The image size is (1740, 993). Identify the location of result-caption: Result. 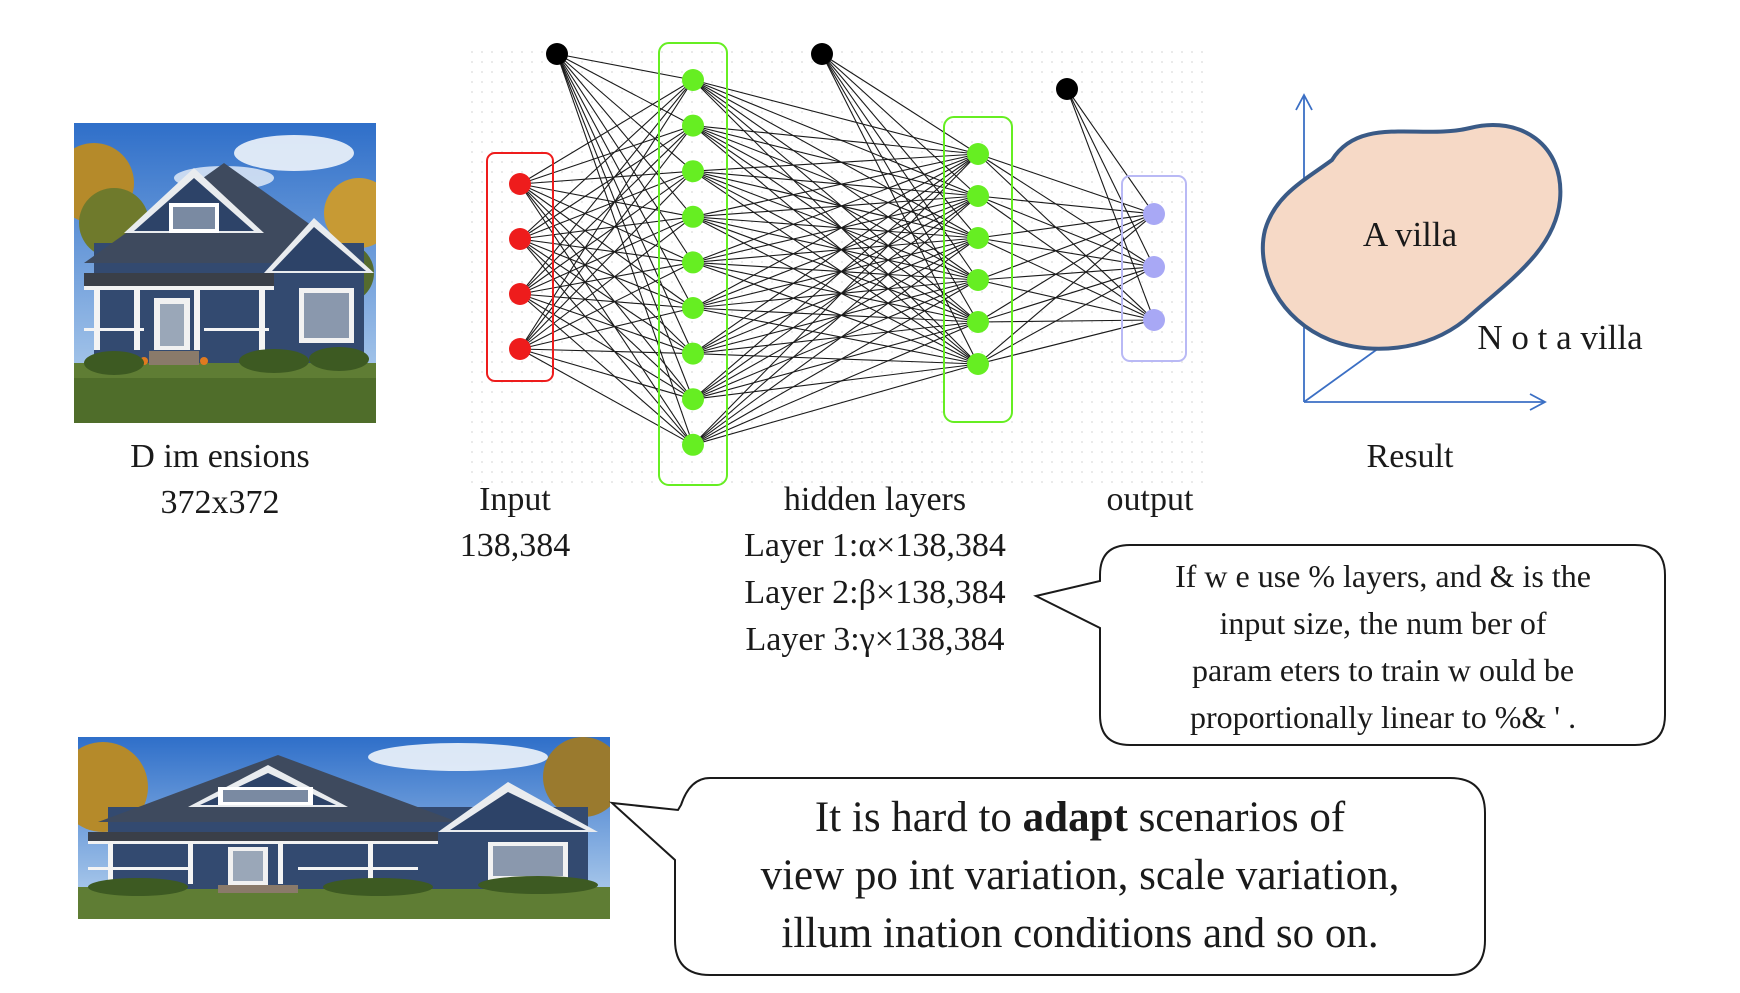
(1410, 456).